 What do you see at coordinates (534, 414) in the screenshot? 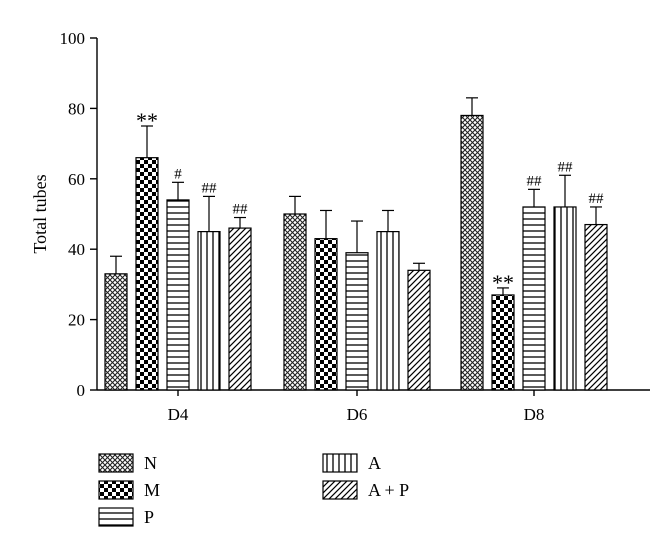
I see `x-tick-label: D8` at bounding box center [534, 414].